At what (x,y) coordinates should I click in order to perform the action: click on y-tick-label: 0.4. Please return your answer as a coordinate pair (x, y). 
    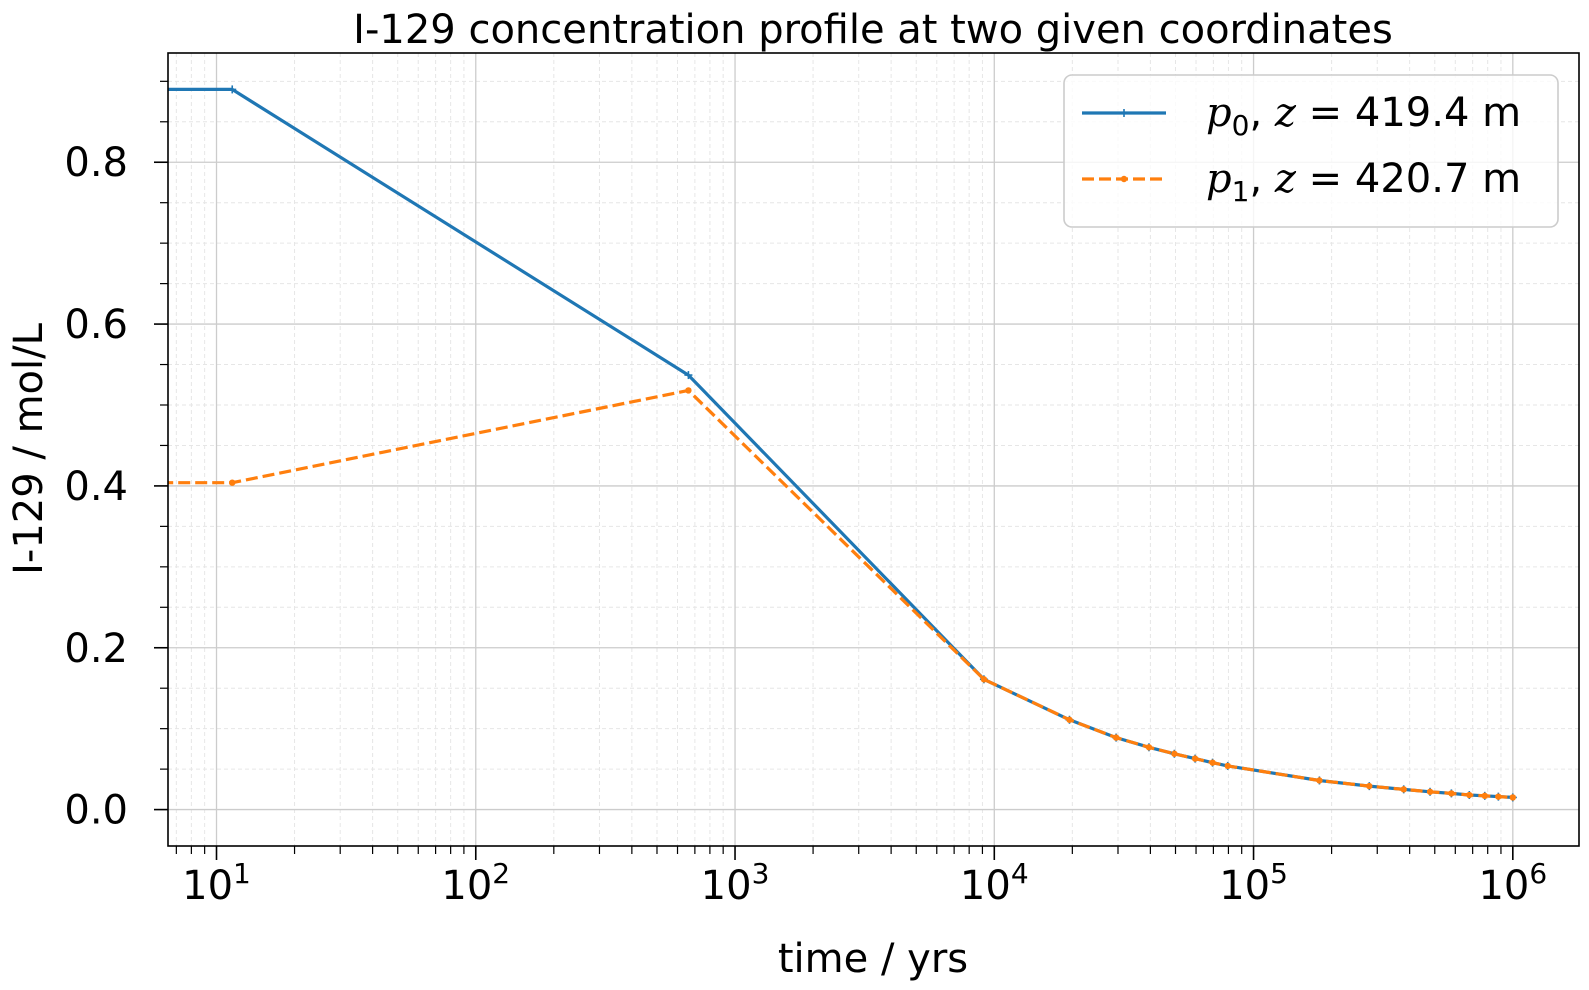
    Looking at the image, I should click on (96, 487).